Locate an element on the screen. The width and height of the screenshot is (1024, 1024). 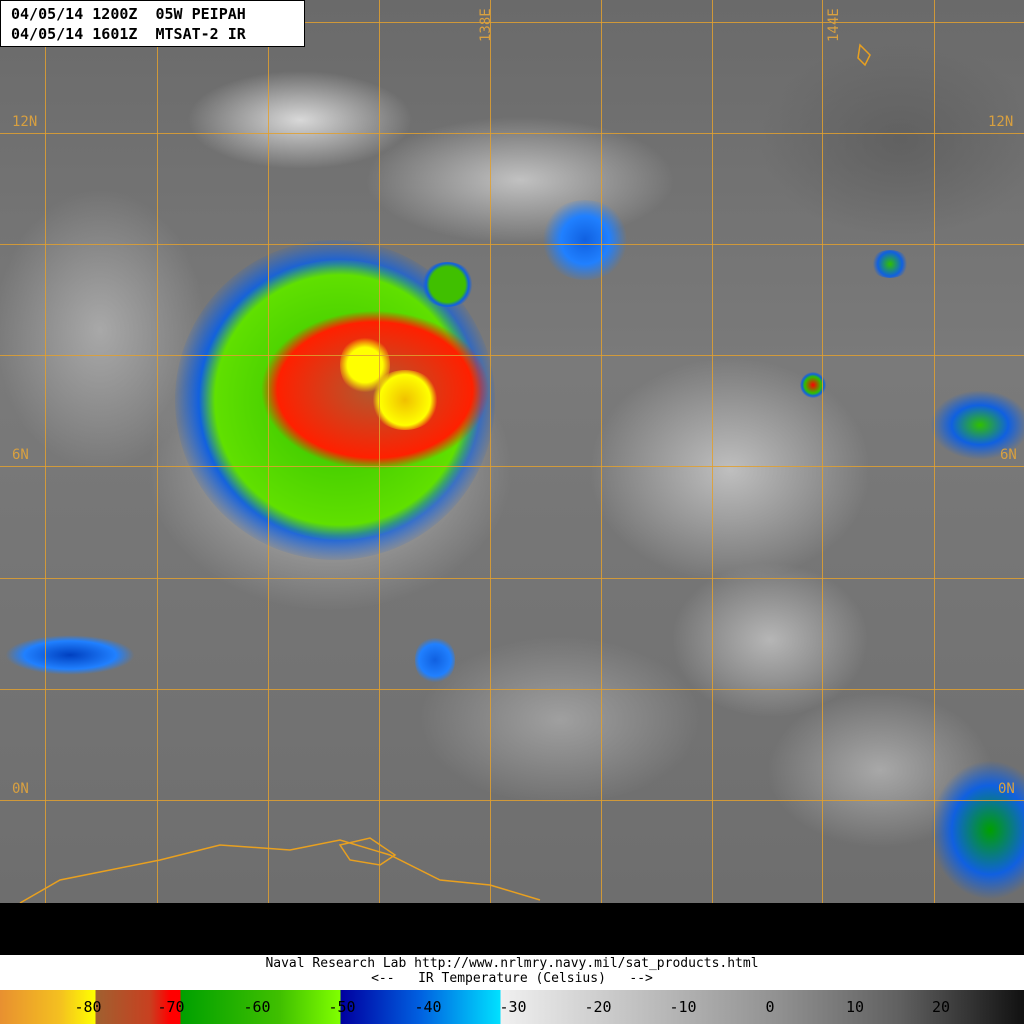
colorbar-tick: -60 is located at coordinates (257, 1007).